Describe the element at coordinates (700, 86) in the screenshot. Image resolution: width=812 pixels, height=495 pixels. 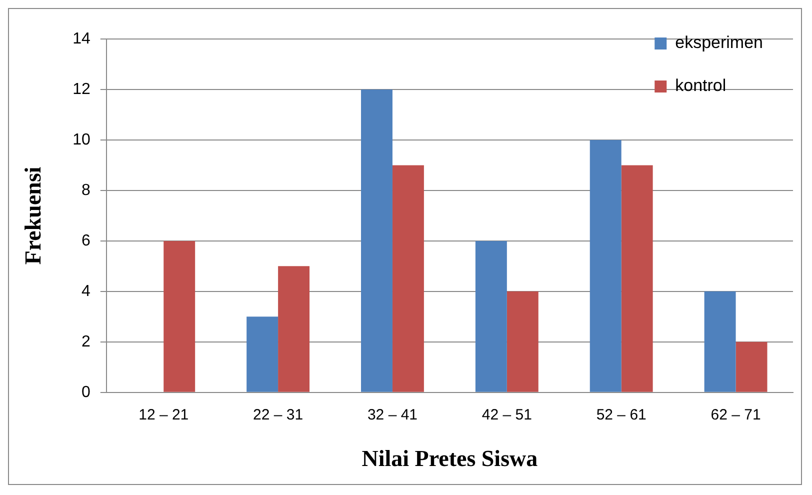
I see `legend-label: kontrol` at that location.